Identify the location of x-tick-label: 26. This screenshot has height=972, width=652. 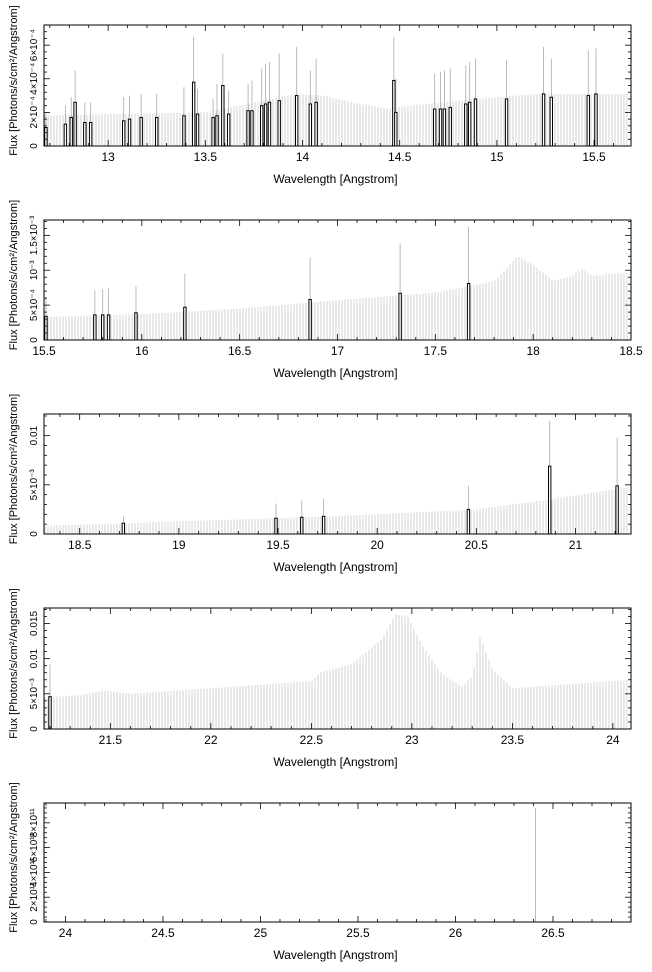
(456, 933).